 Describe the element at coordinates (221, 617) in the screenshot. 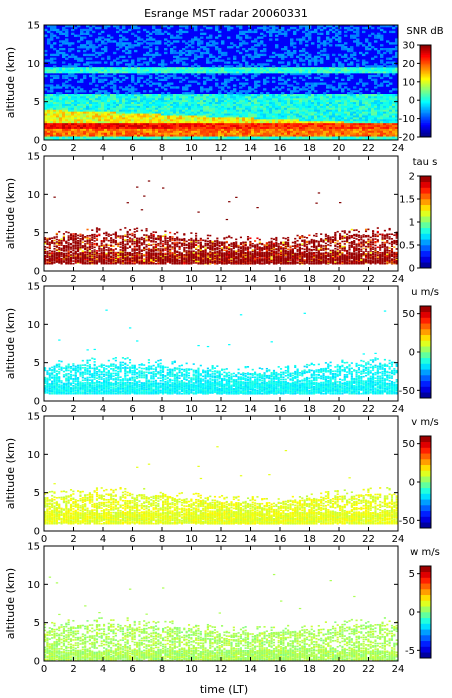

I see `panel-5-data` at that location.